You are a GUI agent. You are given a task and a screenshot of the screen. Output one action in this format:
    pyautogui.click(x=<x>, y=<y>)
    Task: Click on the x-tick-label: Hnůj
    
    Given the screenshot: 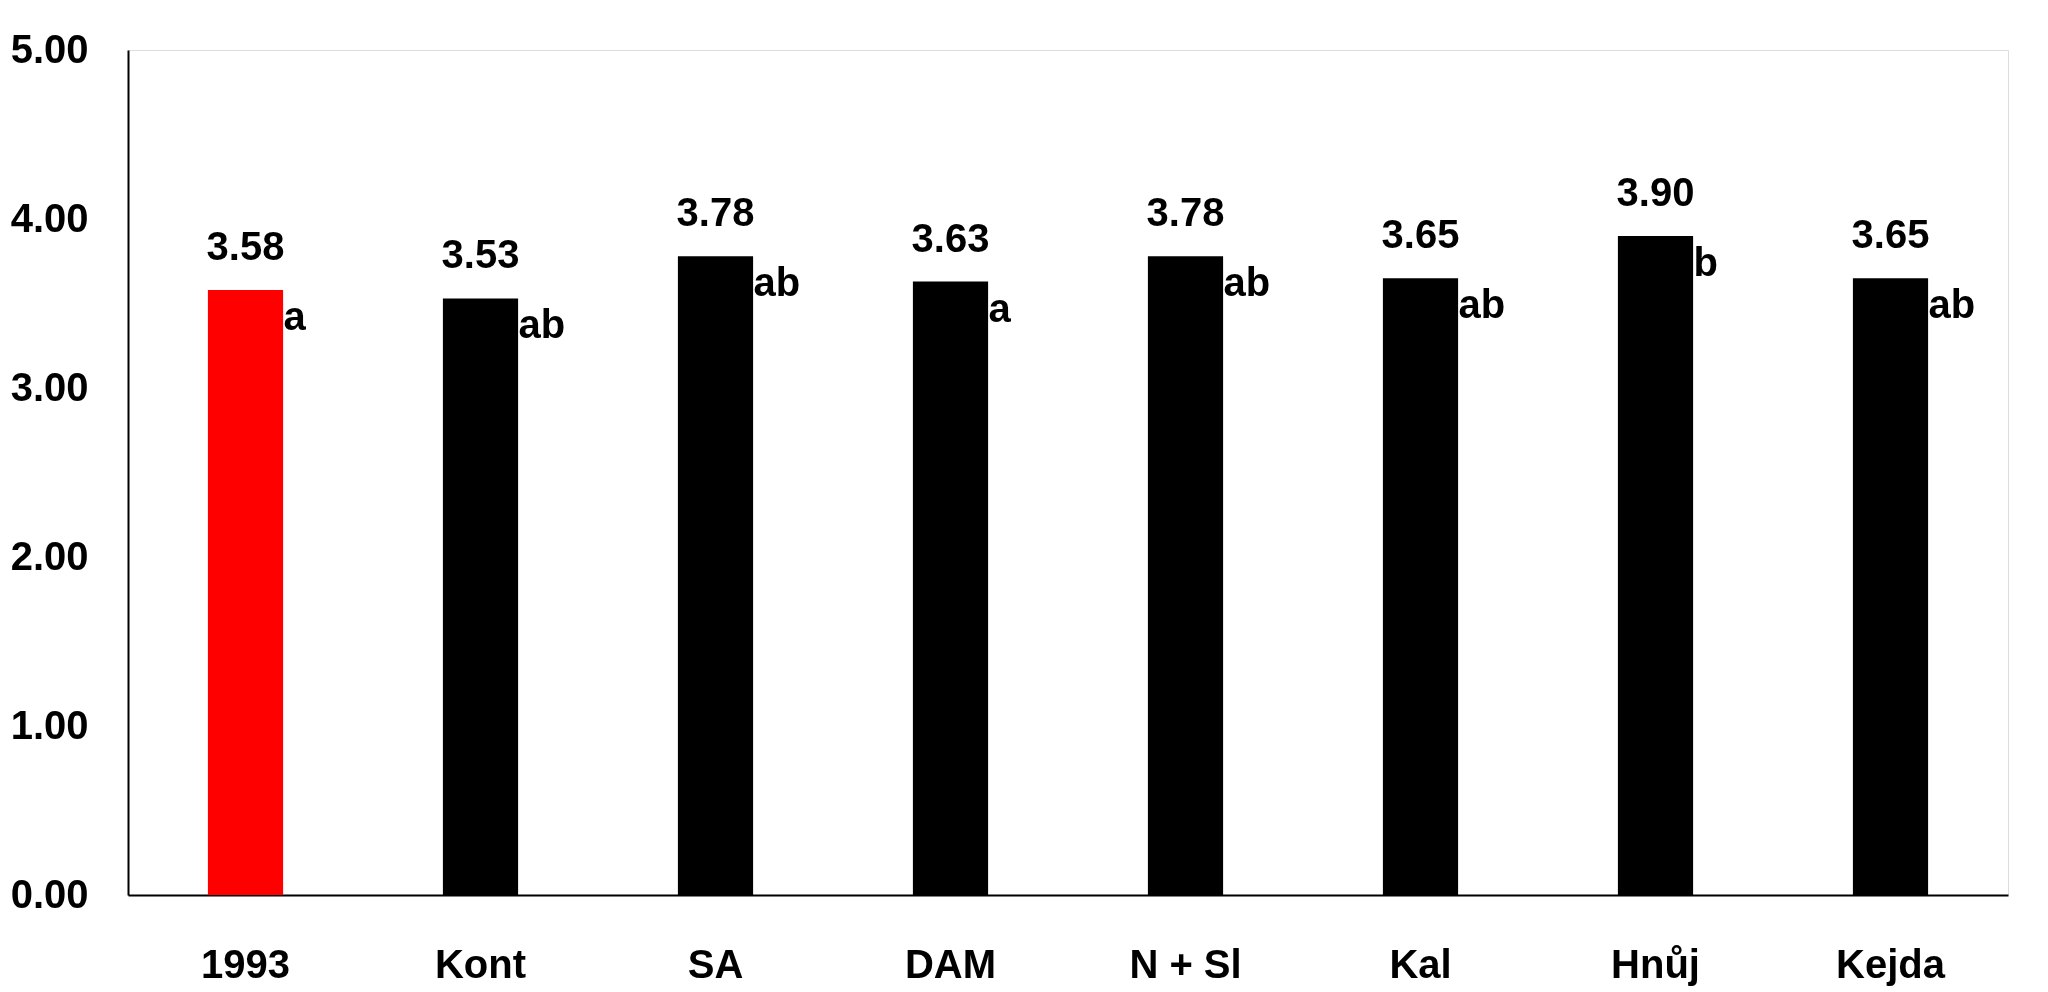 What is the action you would take?
    pyautogui.click(x=1655, y=963)
    